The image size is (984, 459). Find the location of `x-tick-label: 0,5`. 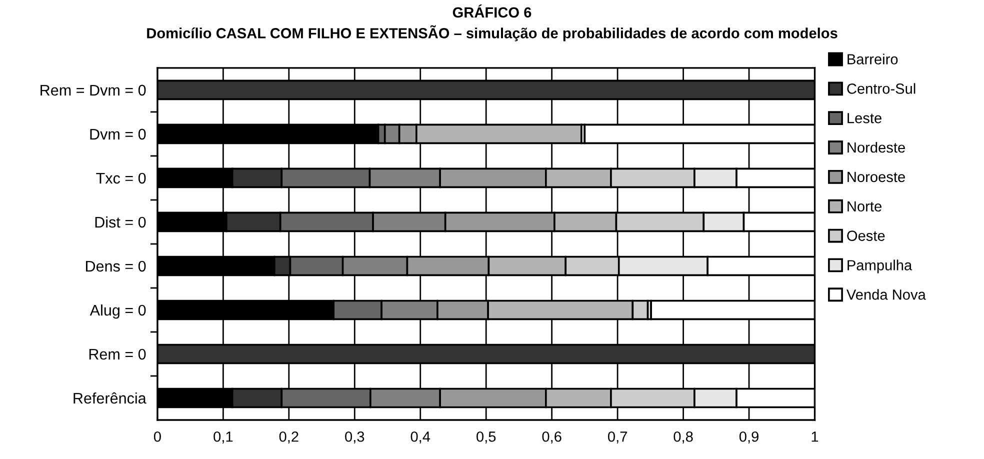

x-tick-label: 0,5 is located at coordinates (486, 437).